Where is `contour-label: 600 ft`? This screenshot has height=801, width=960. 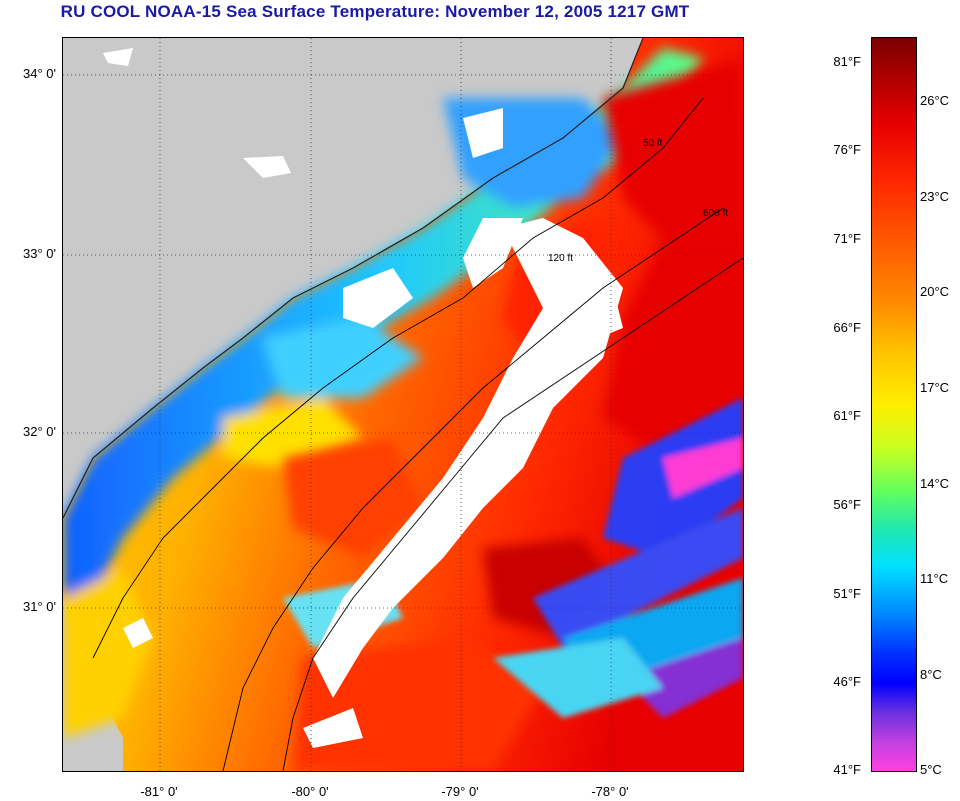
contour-label: 600 ft is located at coordinates (716, 213).